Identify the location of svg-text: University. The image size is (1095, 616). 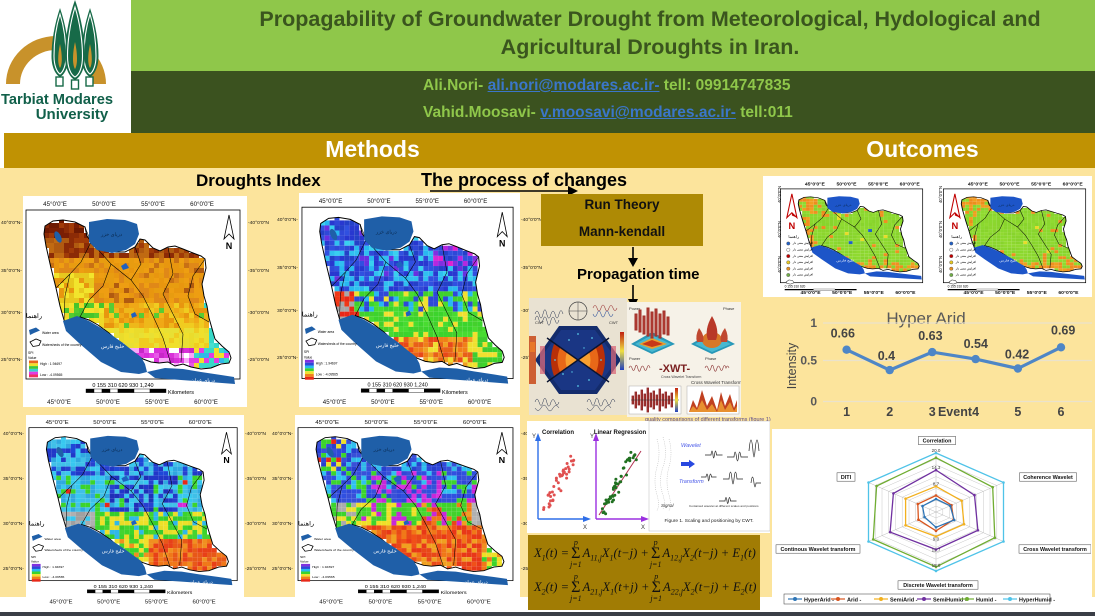
(72, 114).